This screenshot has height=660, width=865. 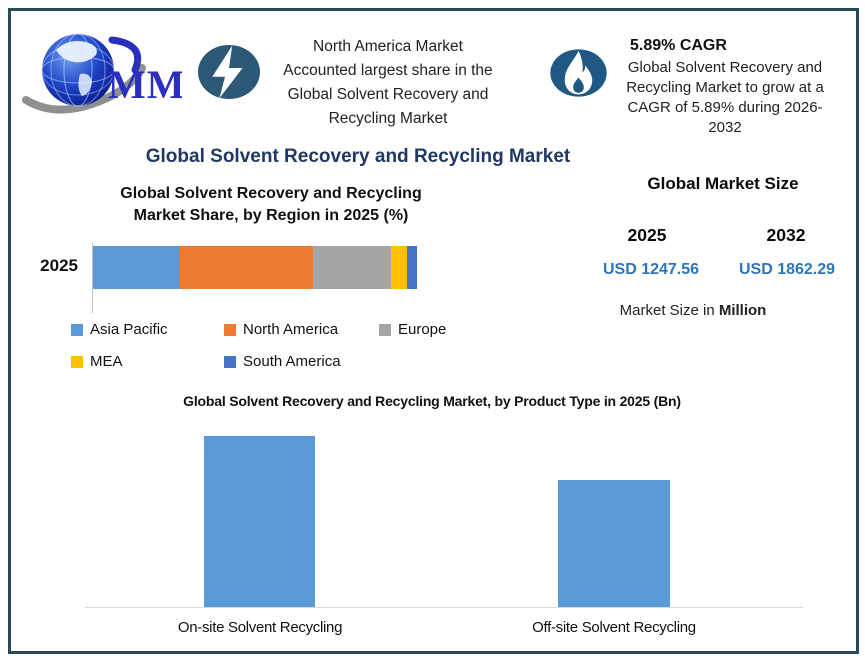 I want to click on market-size-year-2032: 2032, so click(x=786, y=235).